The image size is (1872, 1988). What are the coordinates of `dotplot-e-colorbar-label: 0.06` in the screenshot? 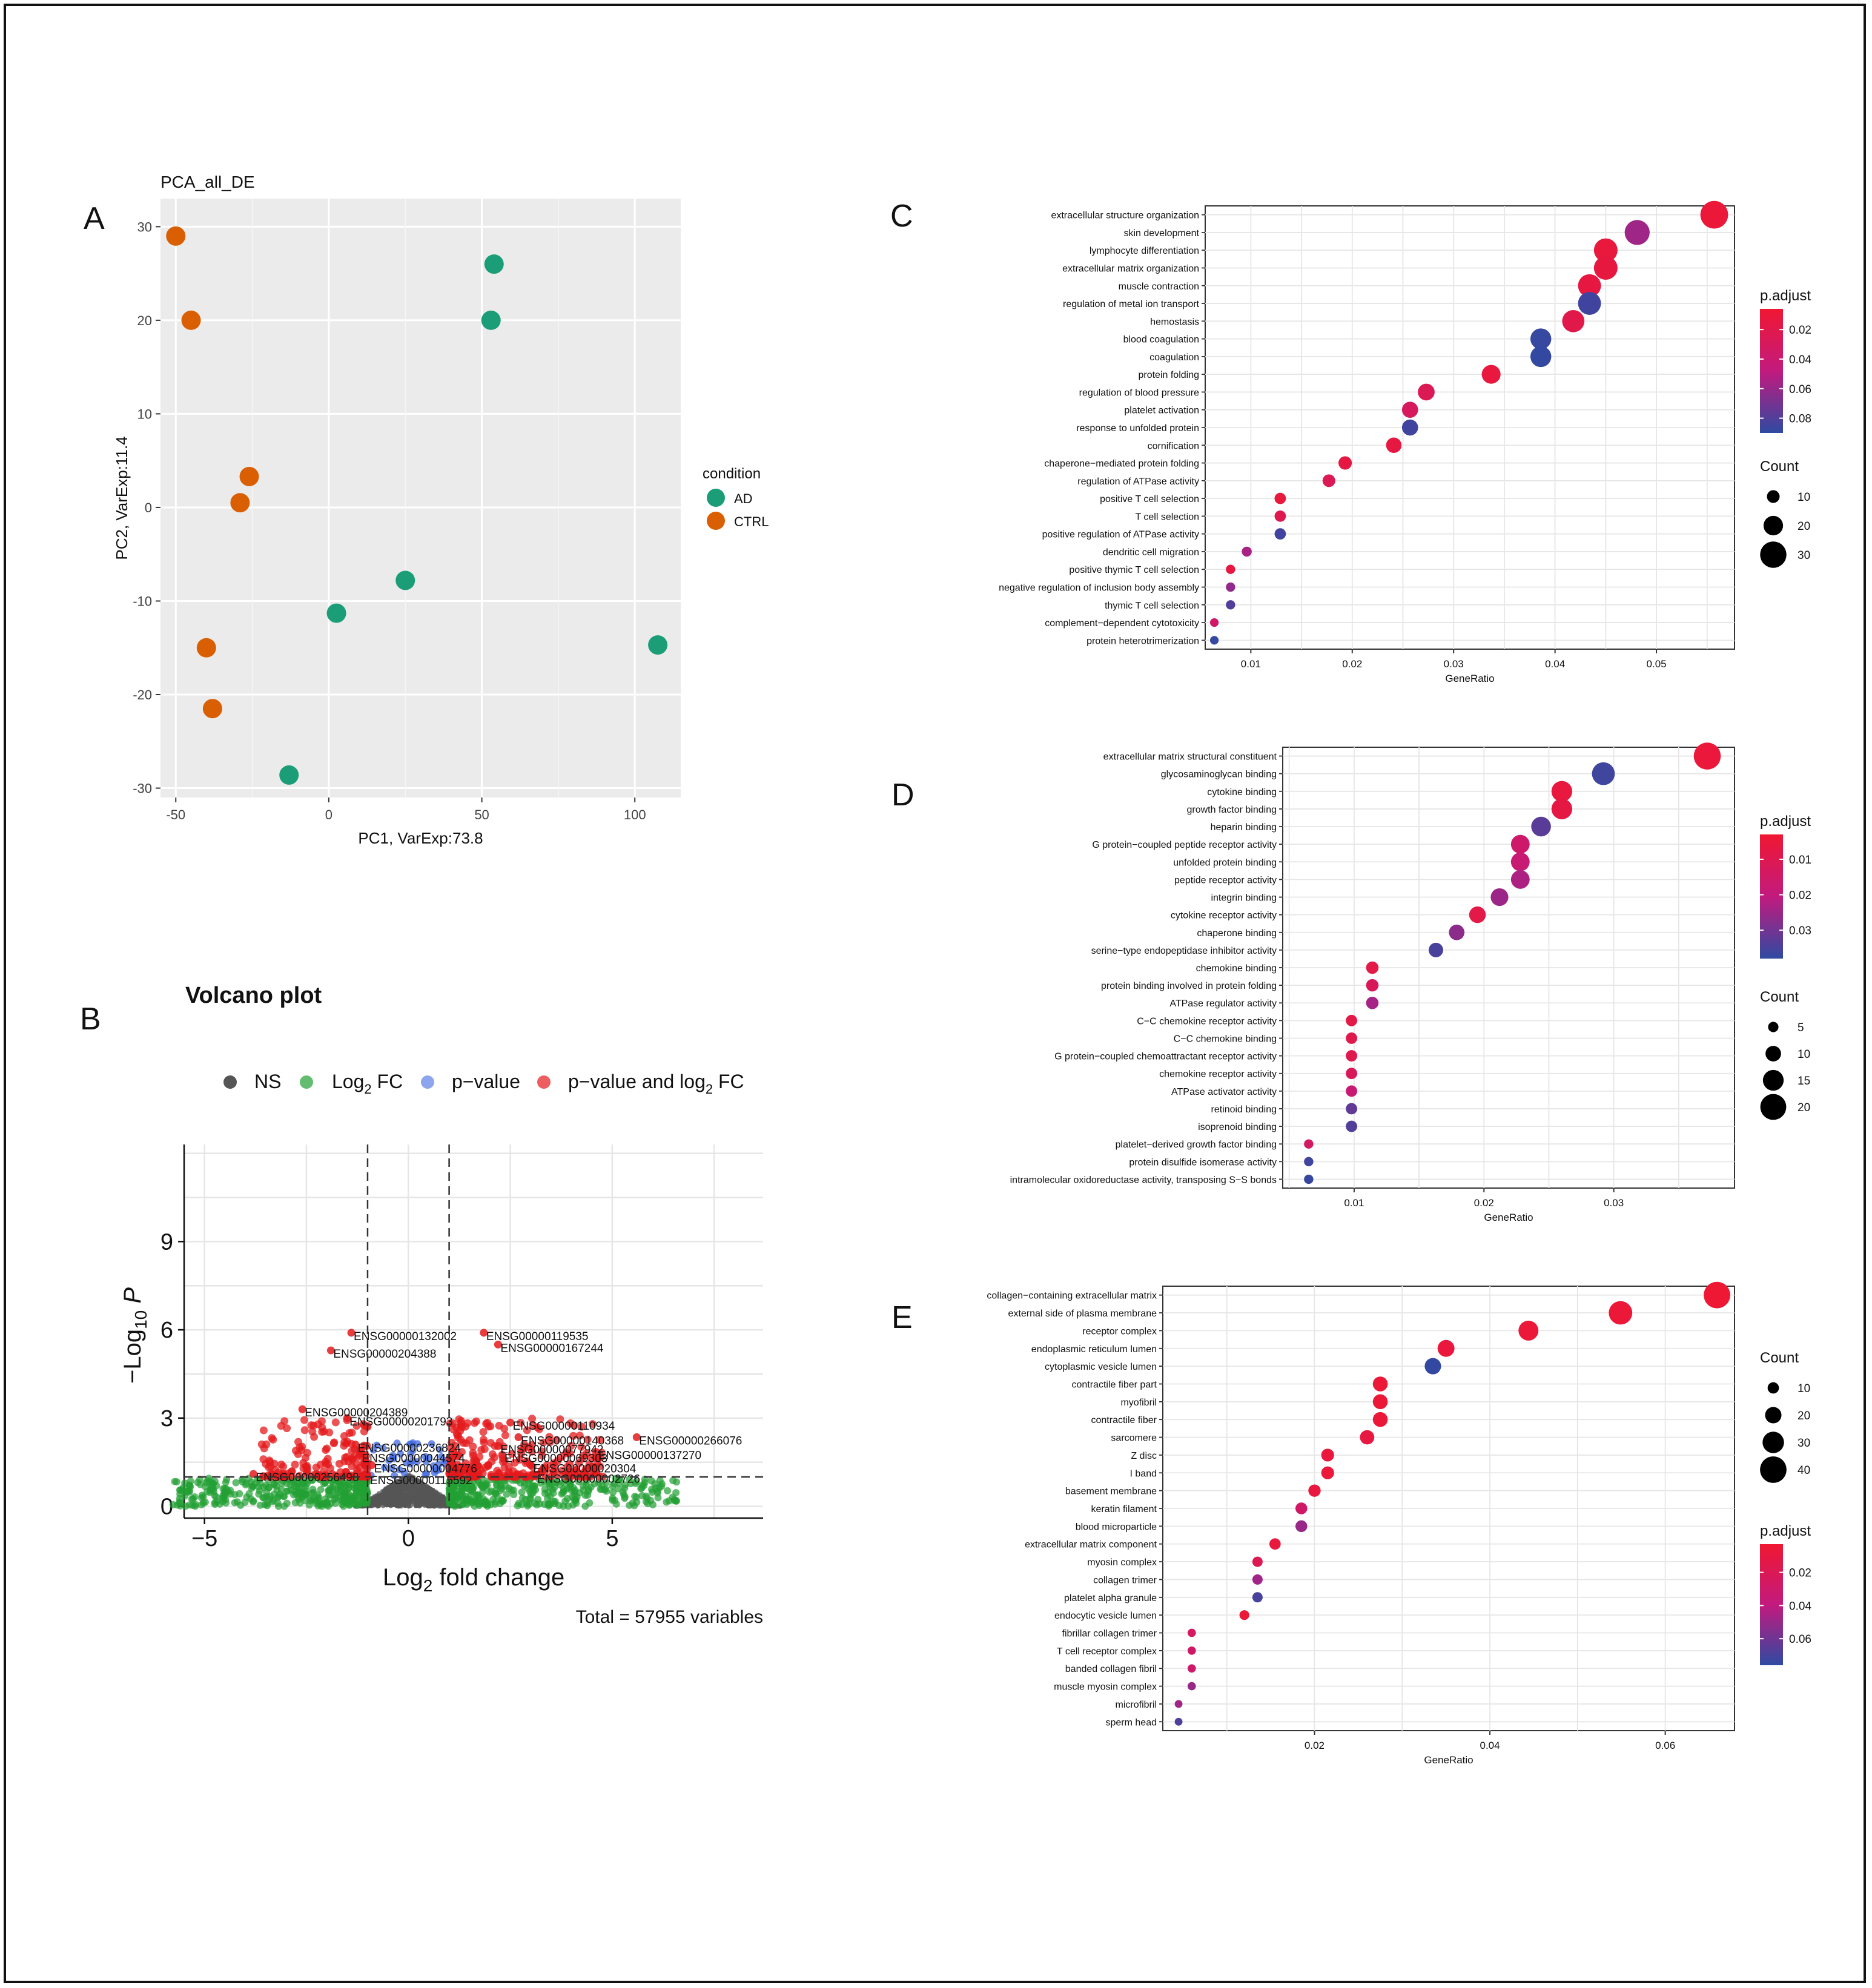 It's located at (1800, 1640).